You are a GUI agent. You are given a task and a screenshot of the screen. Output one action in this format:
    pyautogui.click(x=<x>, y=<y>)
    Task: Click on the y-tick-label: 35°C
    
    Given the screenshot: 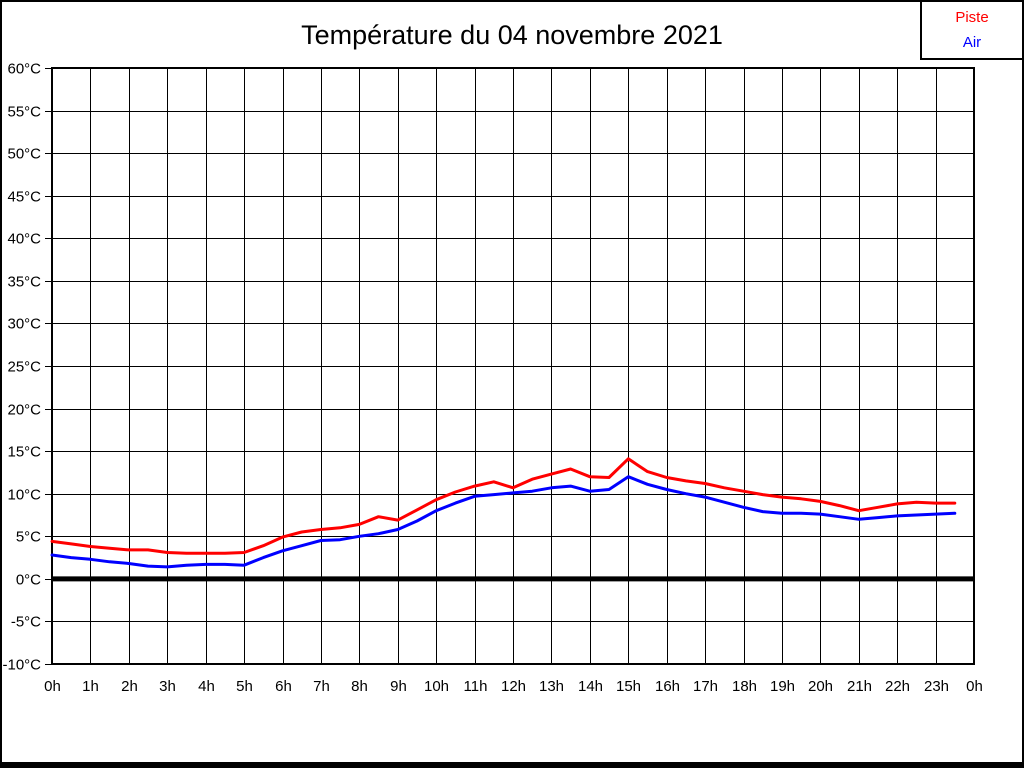 What is the action you would take?
    pyautogui.click(x=24, y=282)
    